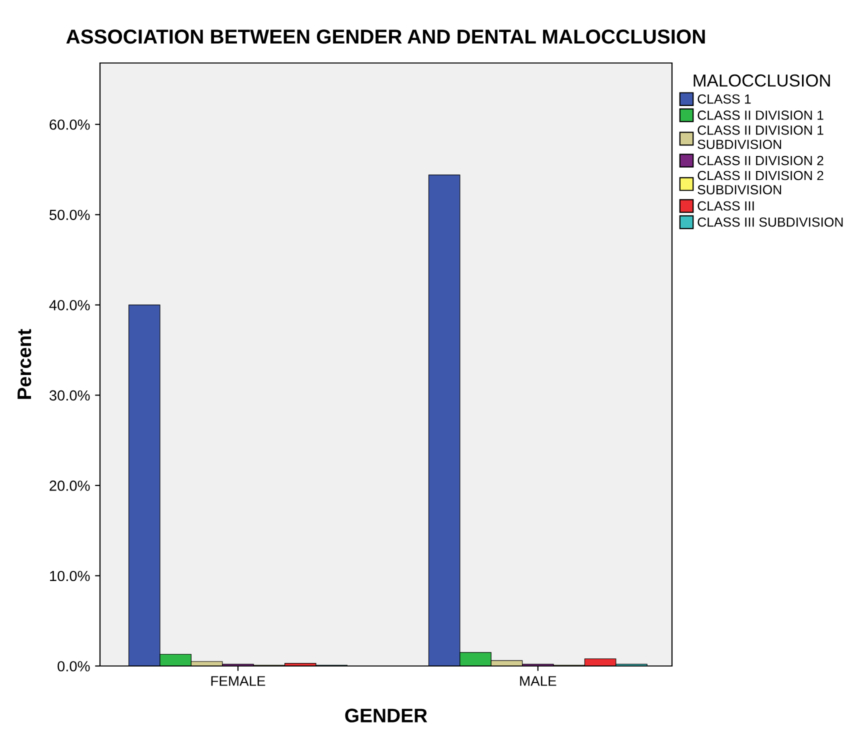 Image resolution: width=858 pixels, height=729 pixels. Describe the element at coordinates (761, 115) in the screenshot. I see `legend-label: CLASS II DIVISION 1` at that location.